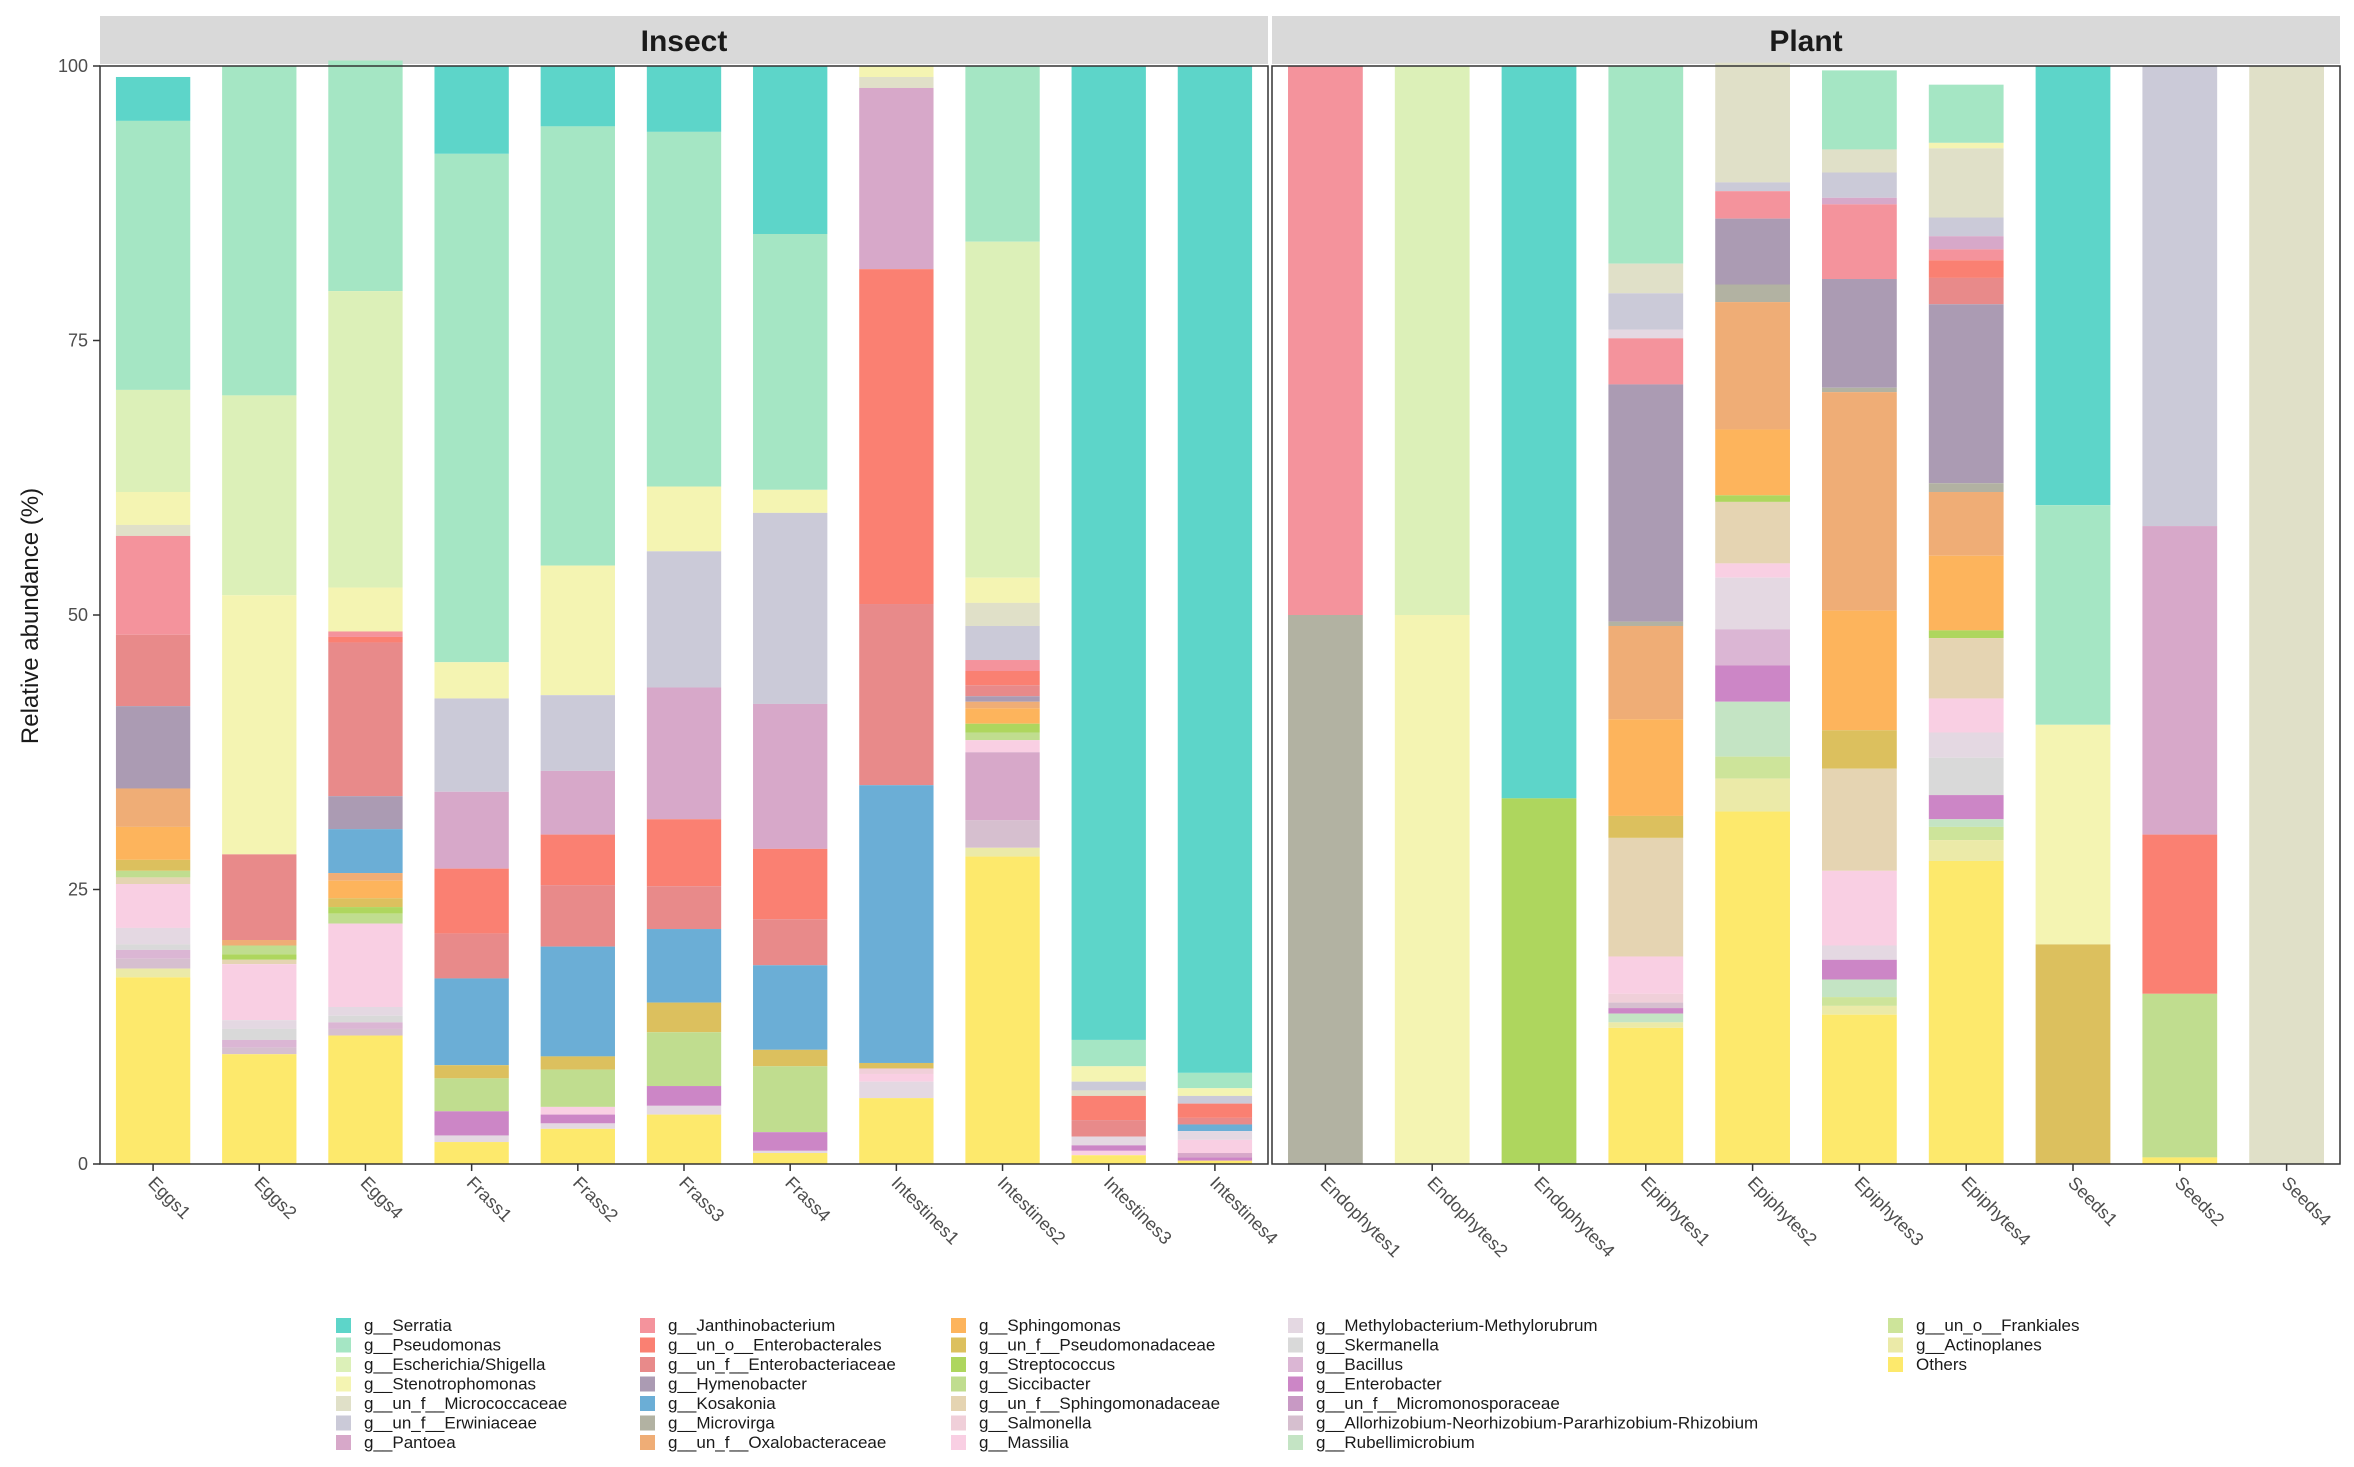 This screenshot has width=2354, height=1467. I want to click on facet-strips: Insect Plant, so click(1220, 40).